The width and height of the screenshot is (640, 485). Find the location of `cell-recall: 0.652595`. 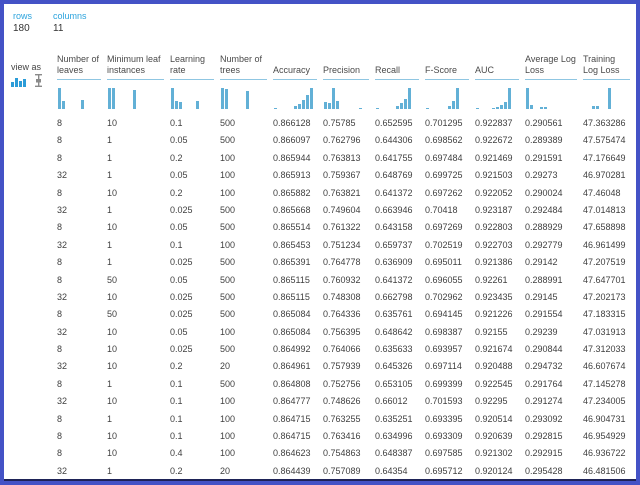

cell-recall: 0.652595 is located at coordinates (394, 123).